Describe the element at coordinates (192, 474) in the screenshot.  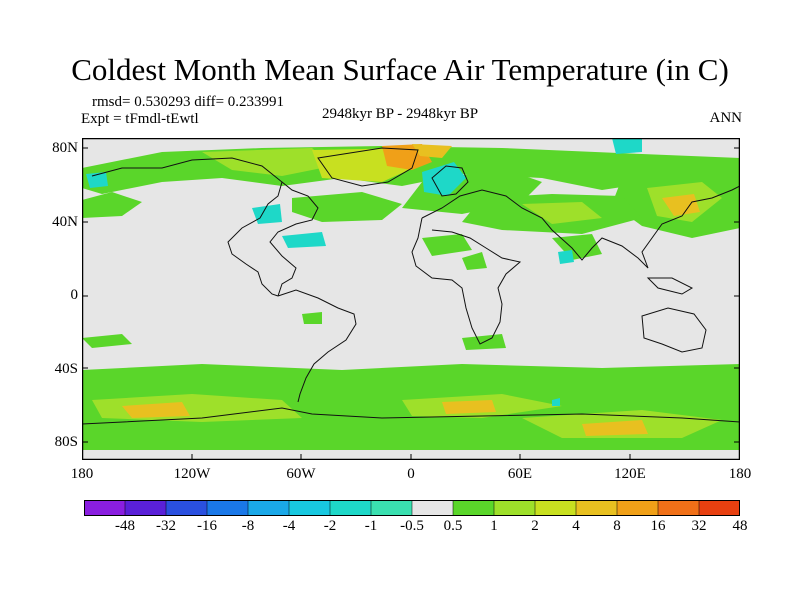
I see `x-tick-120w: 120W` at that location.